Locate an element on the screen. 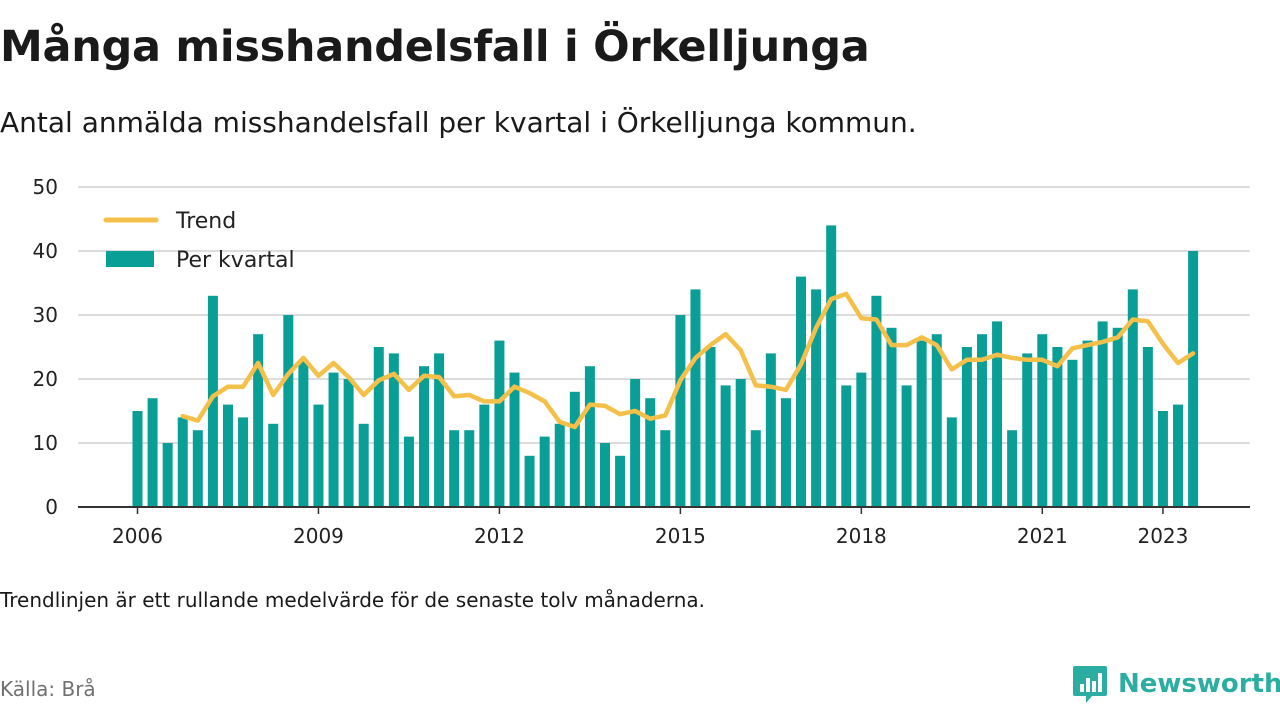 Image resolution: width=1280 pixels, height=720 pixels. x-tick-label: 2009 is located at coordinates (318, 536).